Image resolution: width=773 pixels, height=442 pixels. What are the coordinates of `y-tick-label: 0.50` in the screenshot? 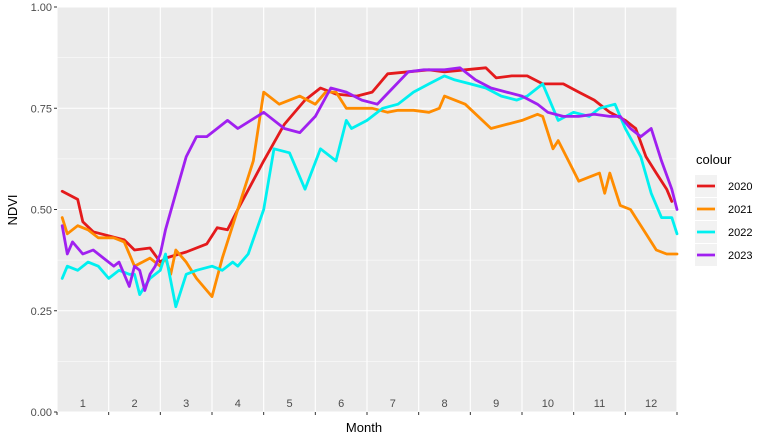 It's located at (41, 211).